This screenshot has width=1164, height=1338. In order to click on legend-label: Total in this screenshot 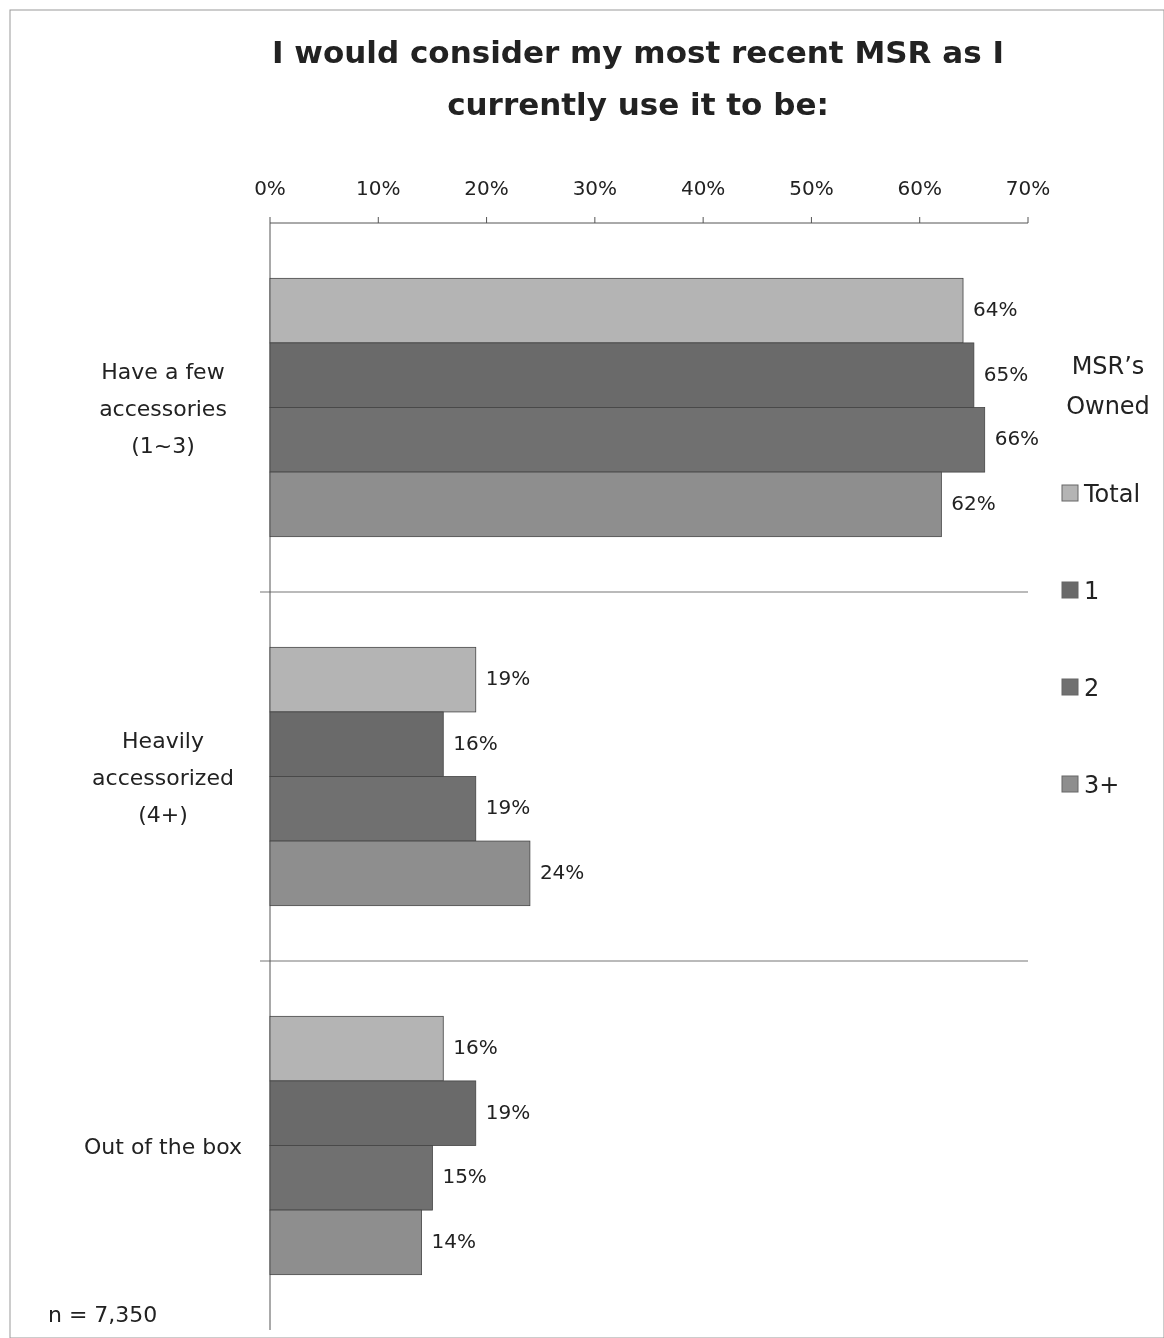, I will do `click(1112, 494)`.